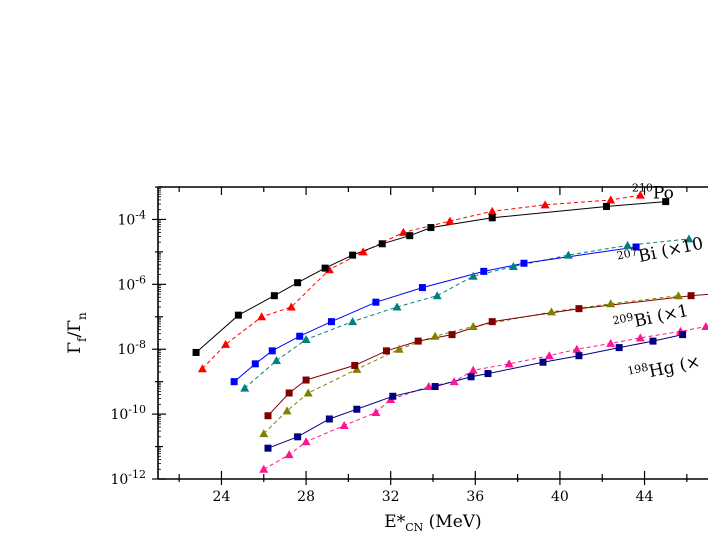  What do you see at coordinates (306, 497) in the screenshot?
I see `x-tick-label: 28` at bounding box center [306, 497].